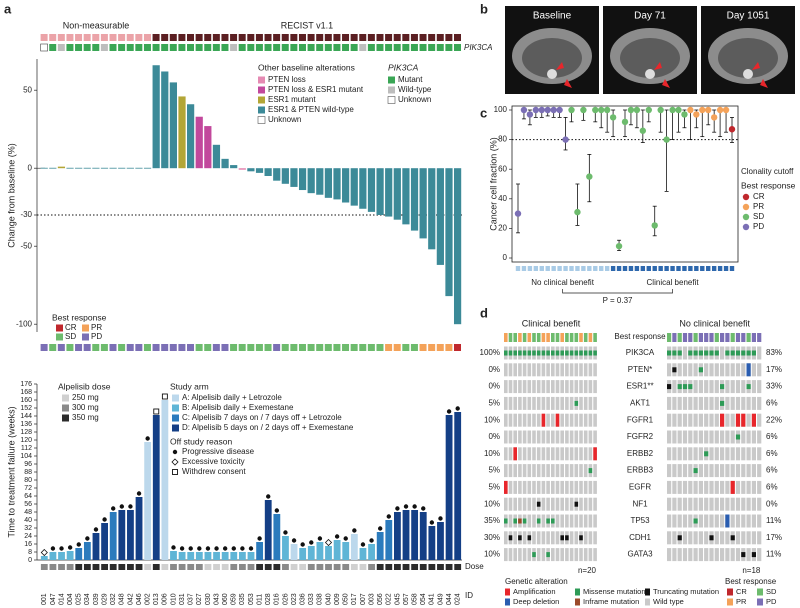 The height and width of the screenshot is (608, 800). I want to click on pct-label: 0%, so click(494, 369).